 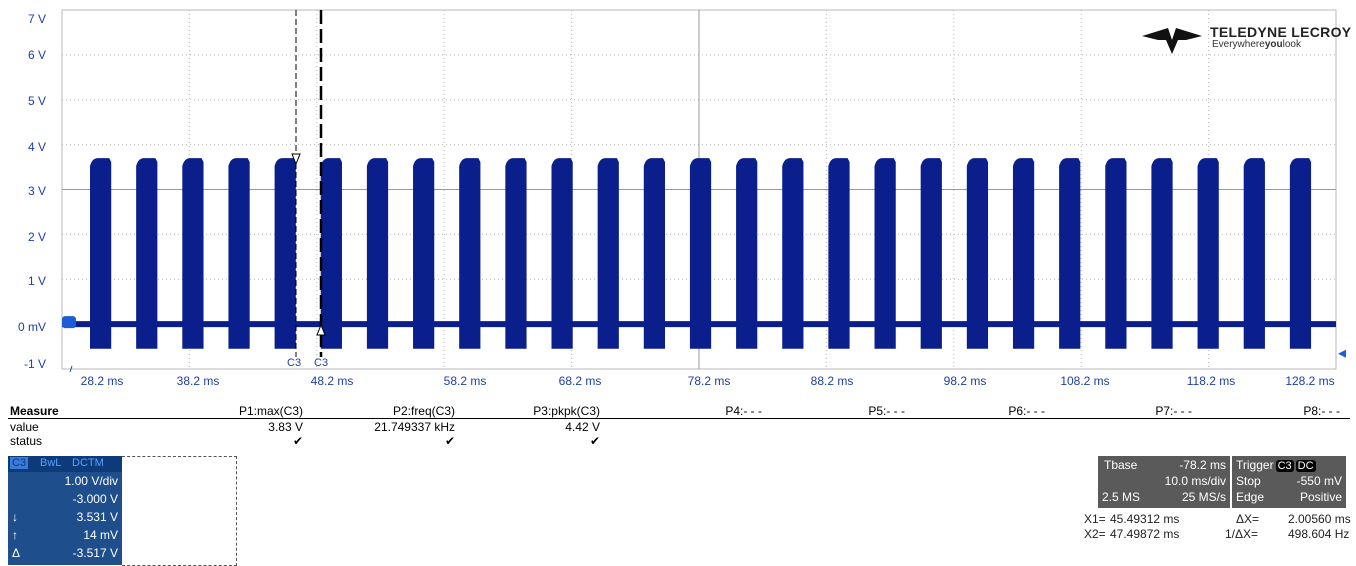 I want to click on teledyne-lecroy-logo: TELEDYNE LECROY Everywhereyoulook, so click(x=1245, y=41).